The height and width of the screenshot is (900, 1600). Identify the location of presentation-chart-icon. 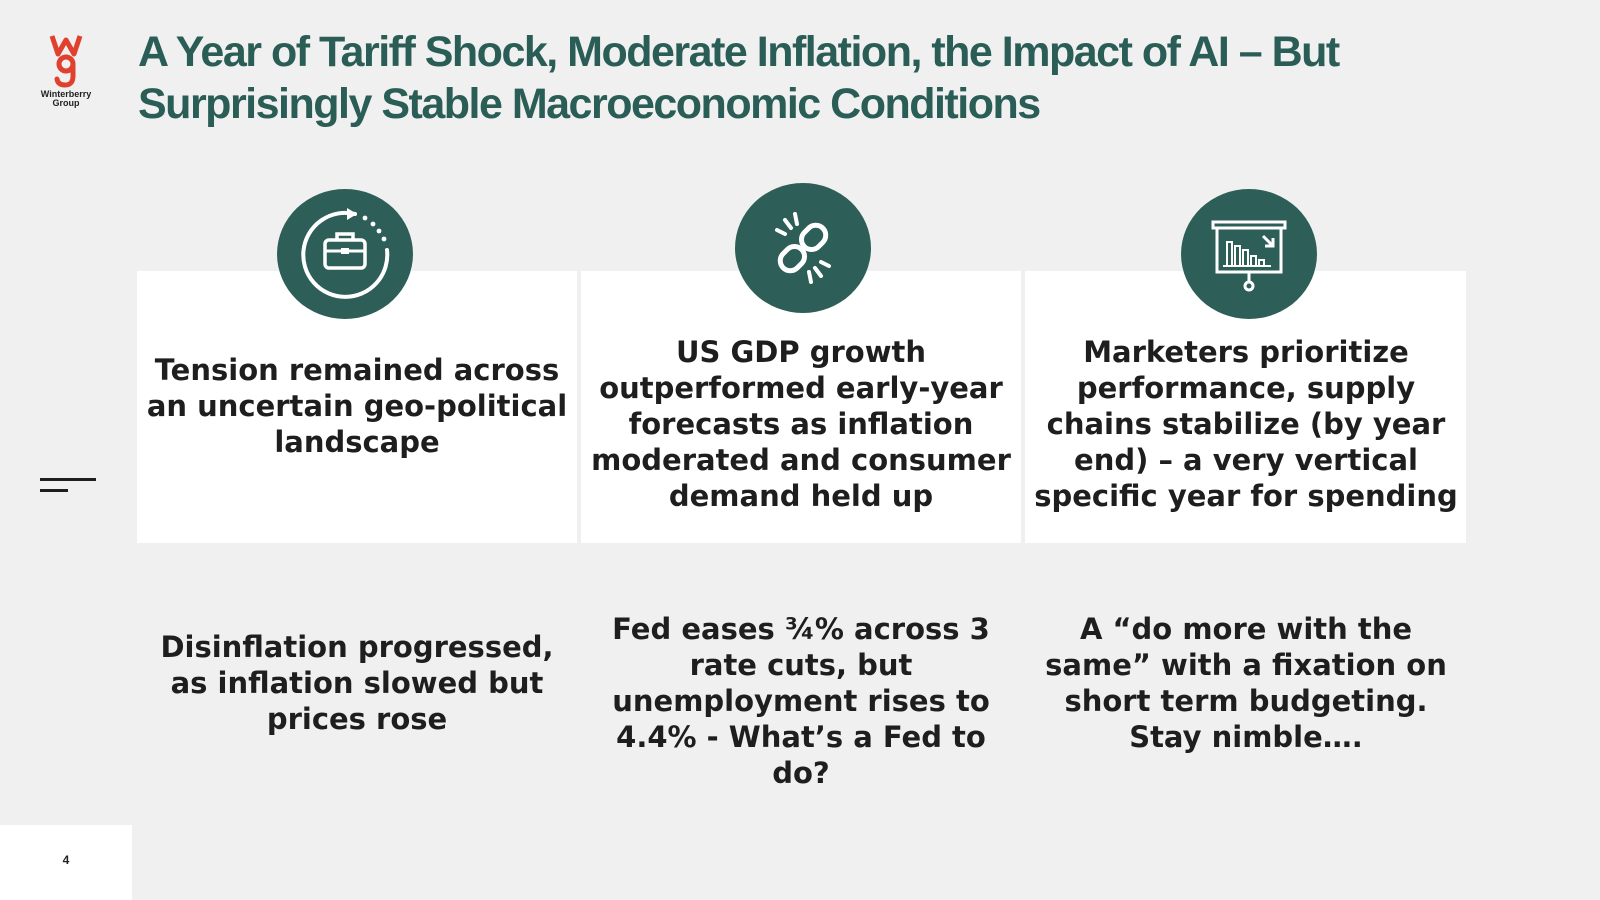
(1249, 254).